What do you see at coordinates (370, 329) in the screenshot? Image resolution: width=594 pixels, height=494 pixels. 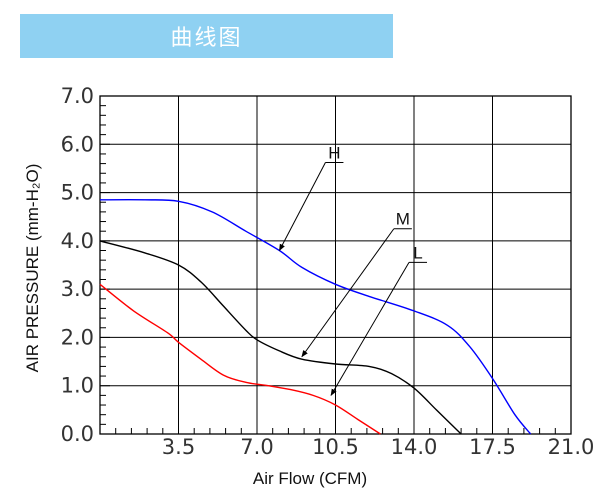 I see `annotation-arrow-l` at bounding box center [370, 329].